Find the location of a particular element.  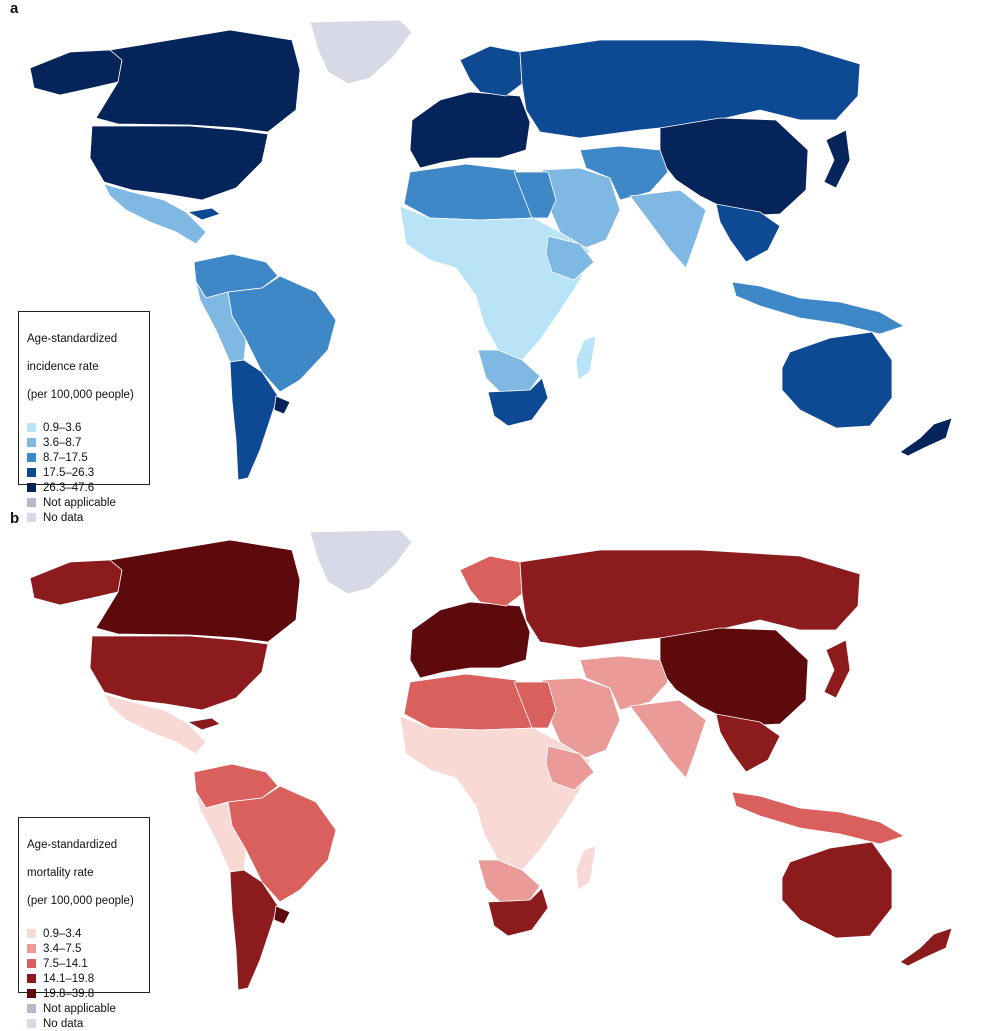

legend-item: 26.3–47.6 is located at coordinates (84, 487).